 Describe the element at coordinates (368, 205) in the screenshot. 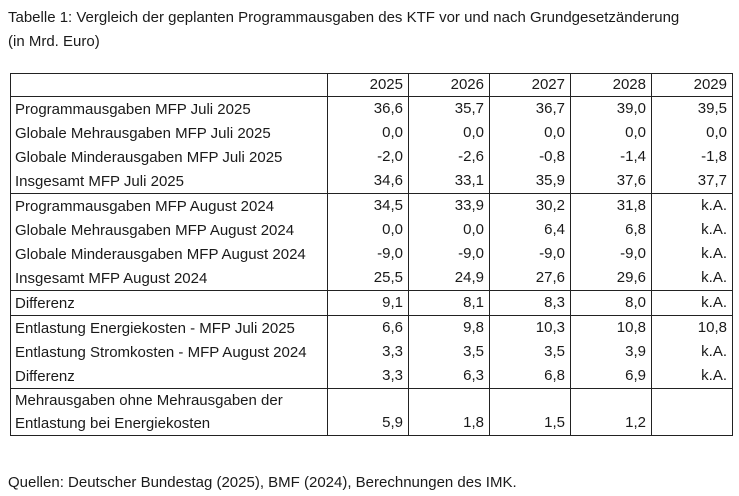

I see `value-cell: 34,5` at that location.